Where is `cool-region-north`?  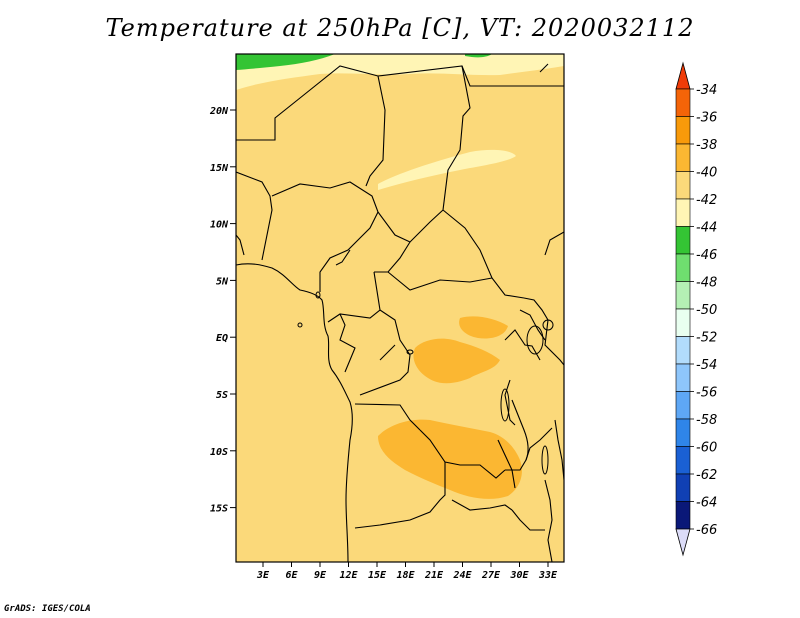 cool-region-north is located at coordinates (400, 72).